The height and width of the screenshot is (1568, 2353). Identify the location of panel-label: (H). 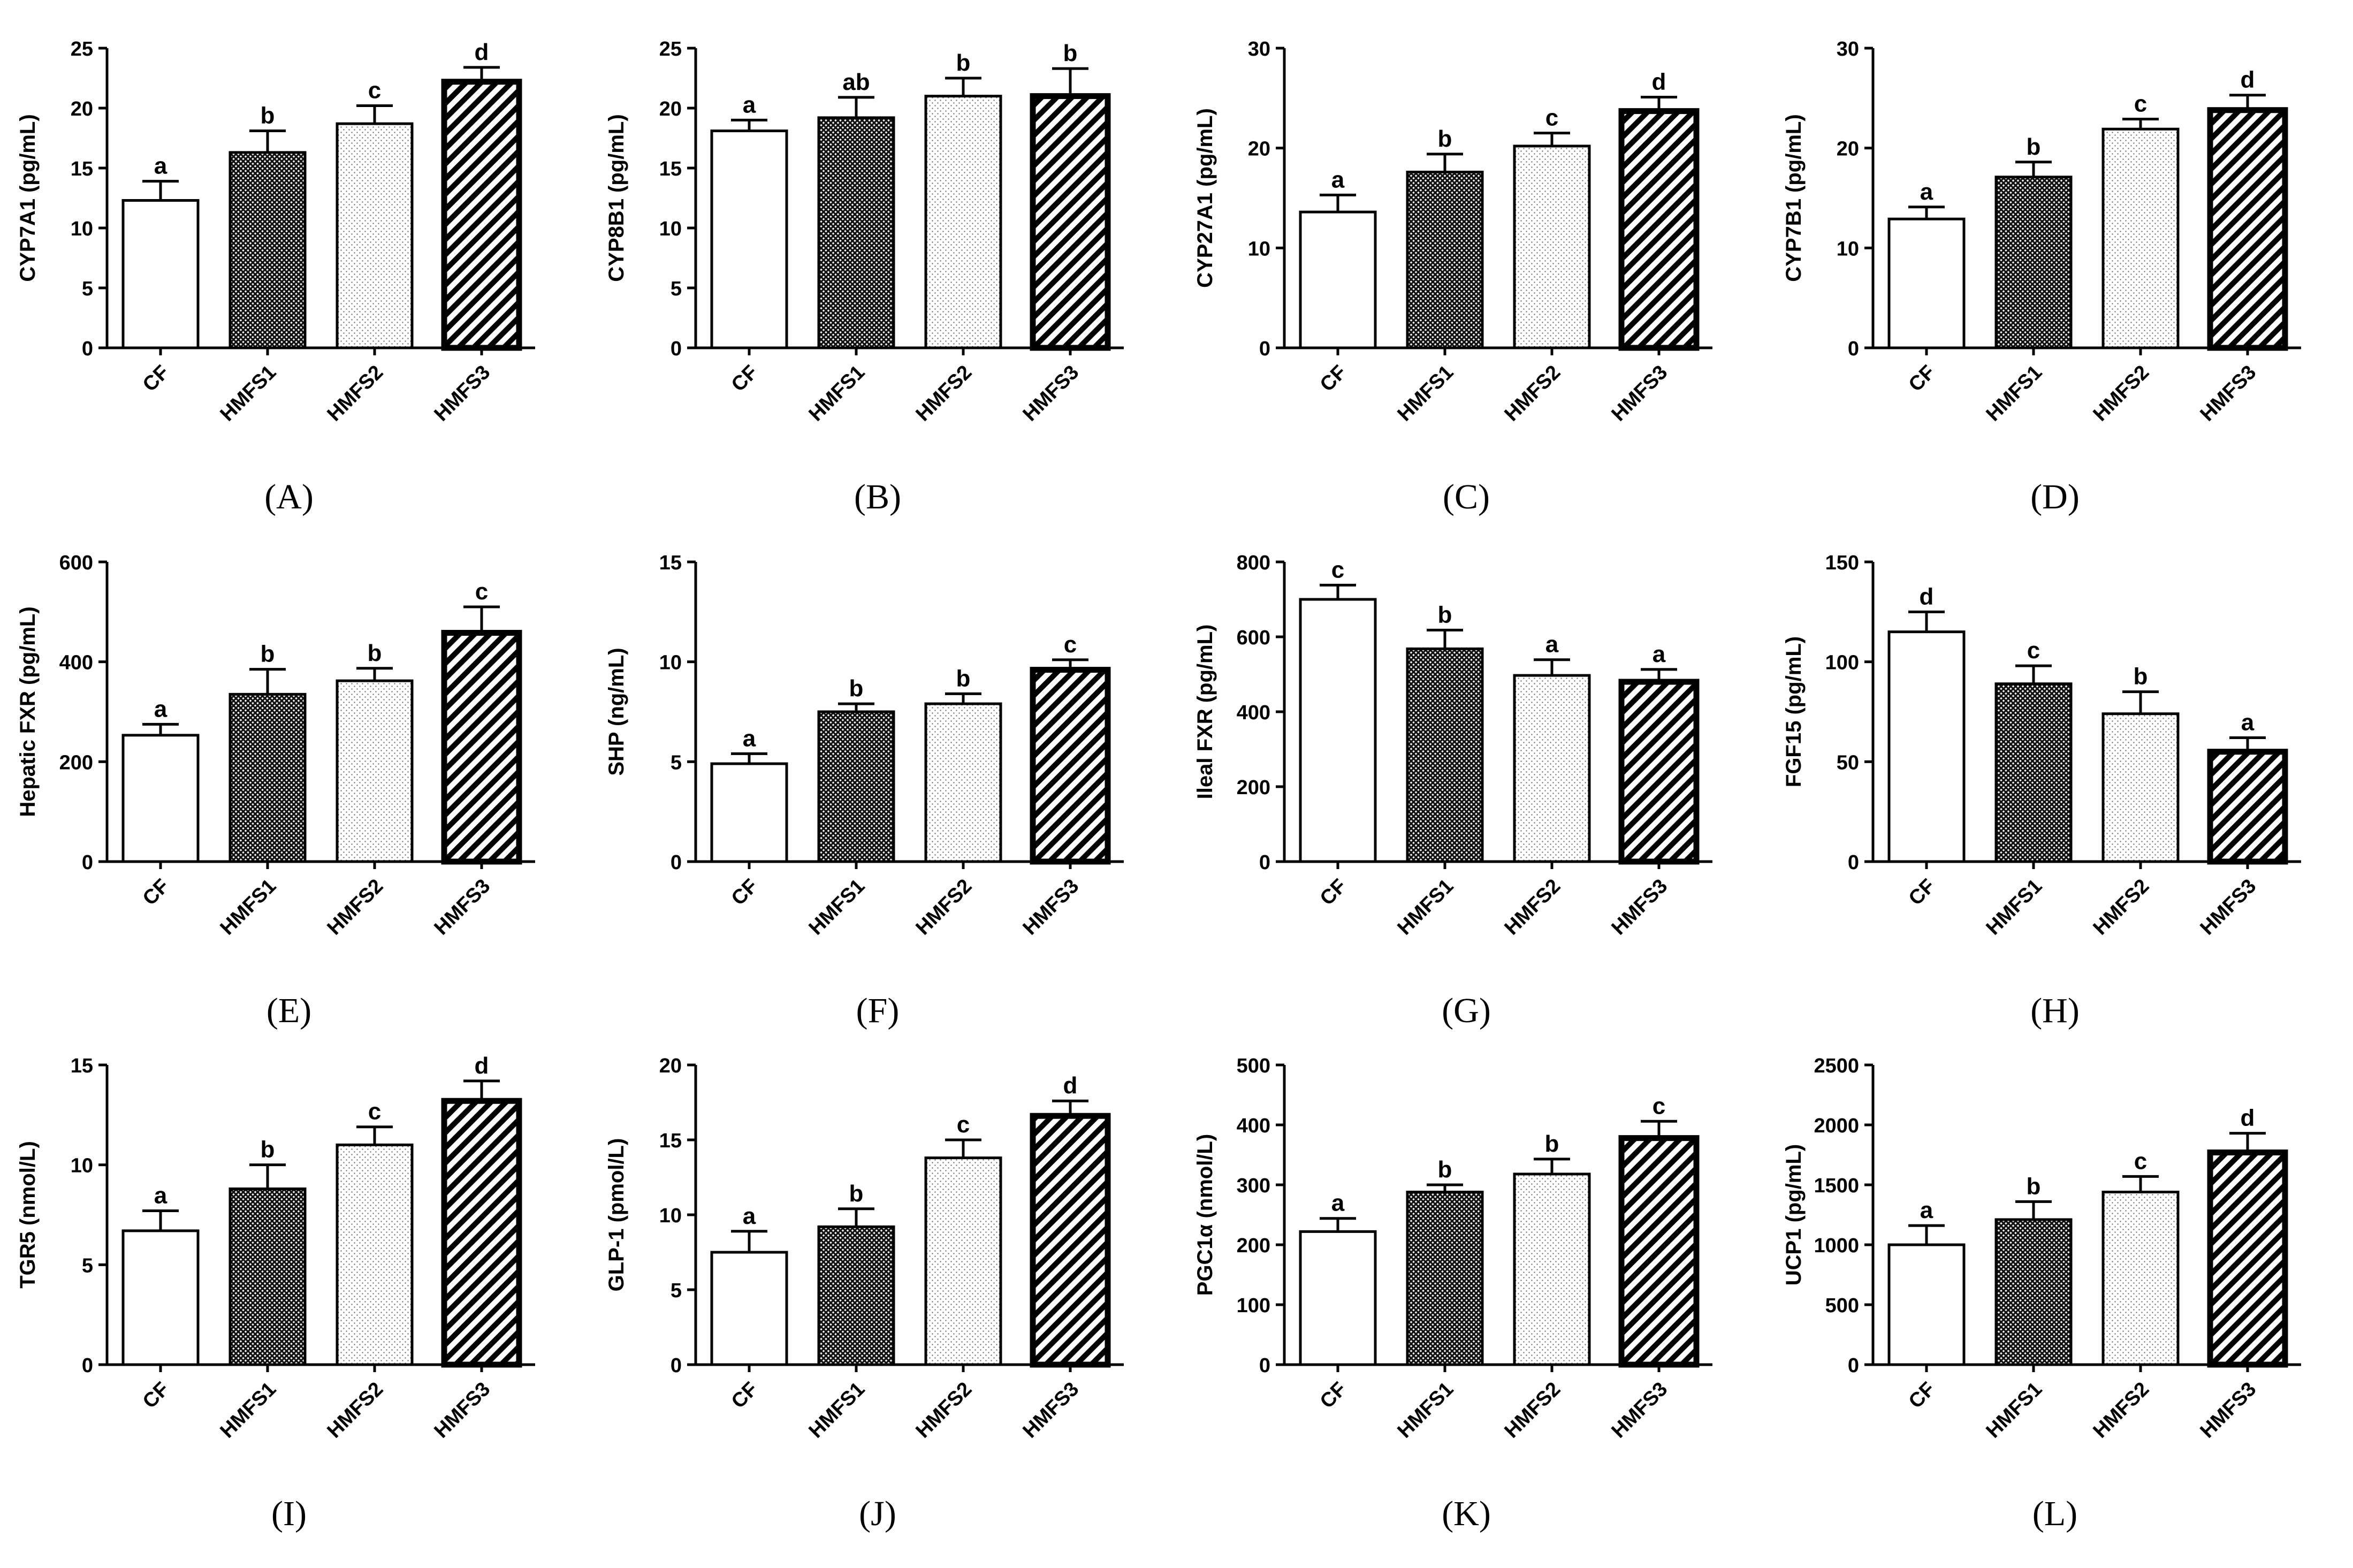
(2055, 1010).